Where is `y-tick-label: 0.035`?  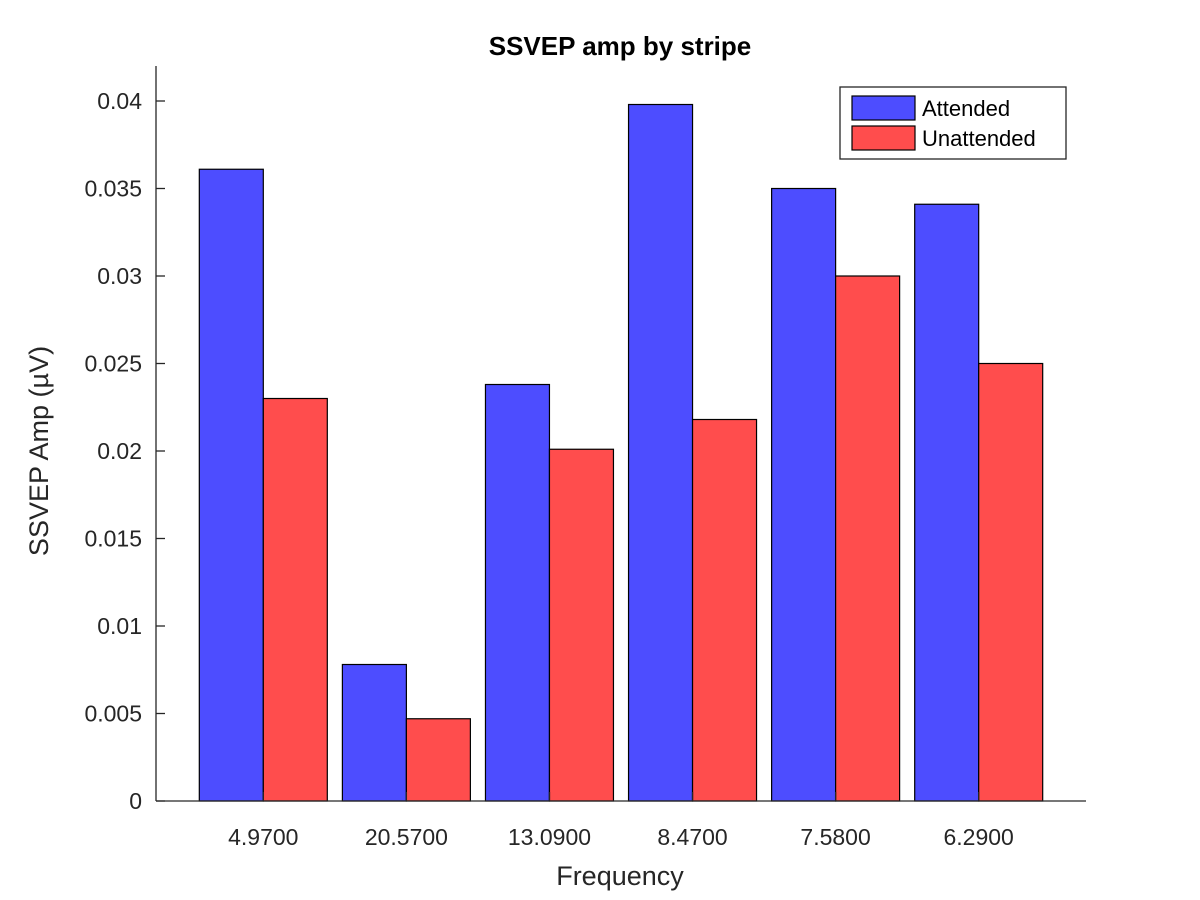 y-tick-label: 0.035 is located at coordinates (113, 189).